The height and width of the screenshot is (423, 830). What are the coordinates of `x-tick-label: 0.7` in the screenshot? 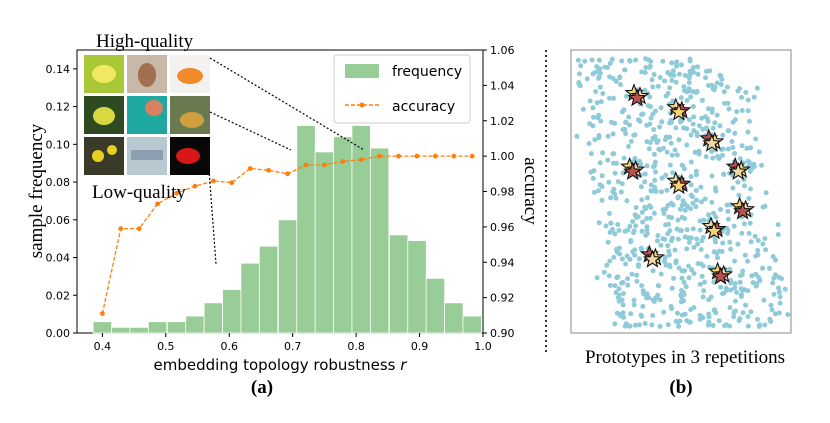 It's located at (293, 346).